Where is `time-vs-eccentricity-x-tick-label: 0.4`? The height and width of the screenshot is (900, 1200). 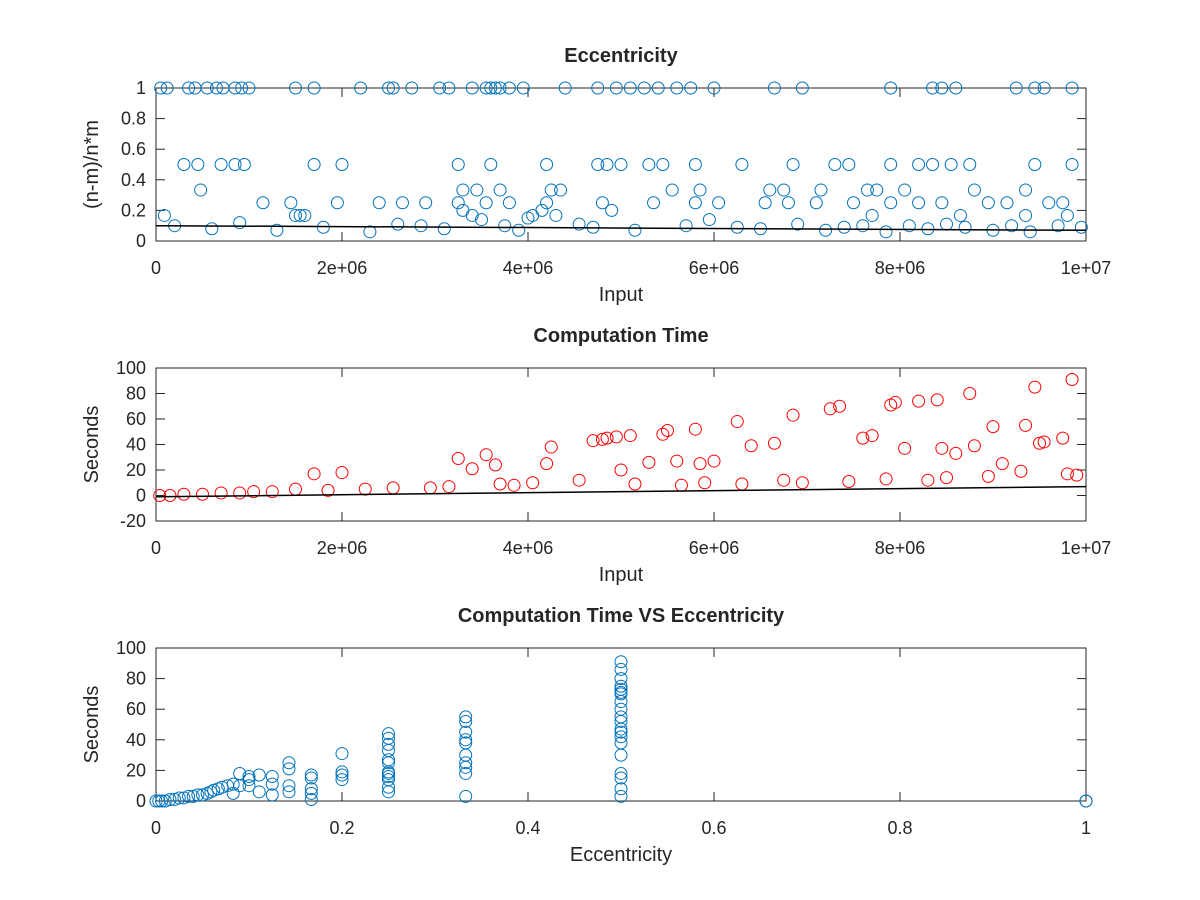
time-vs-eccentricity-x-tick-label: 0.4 is located at coordinates (527, 828).